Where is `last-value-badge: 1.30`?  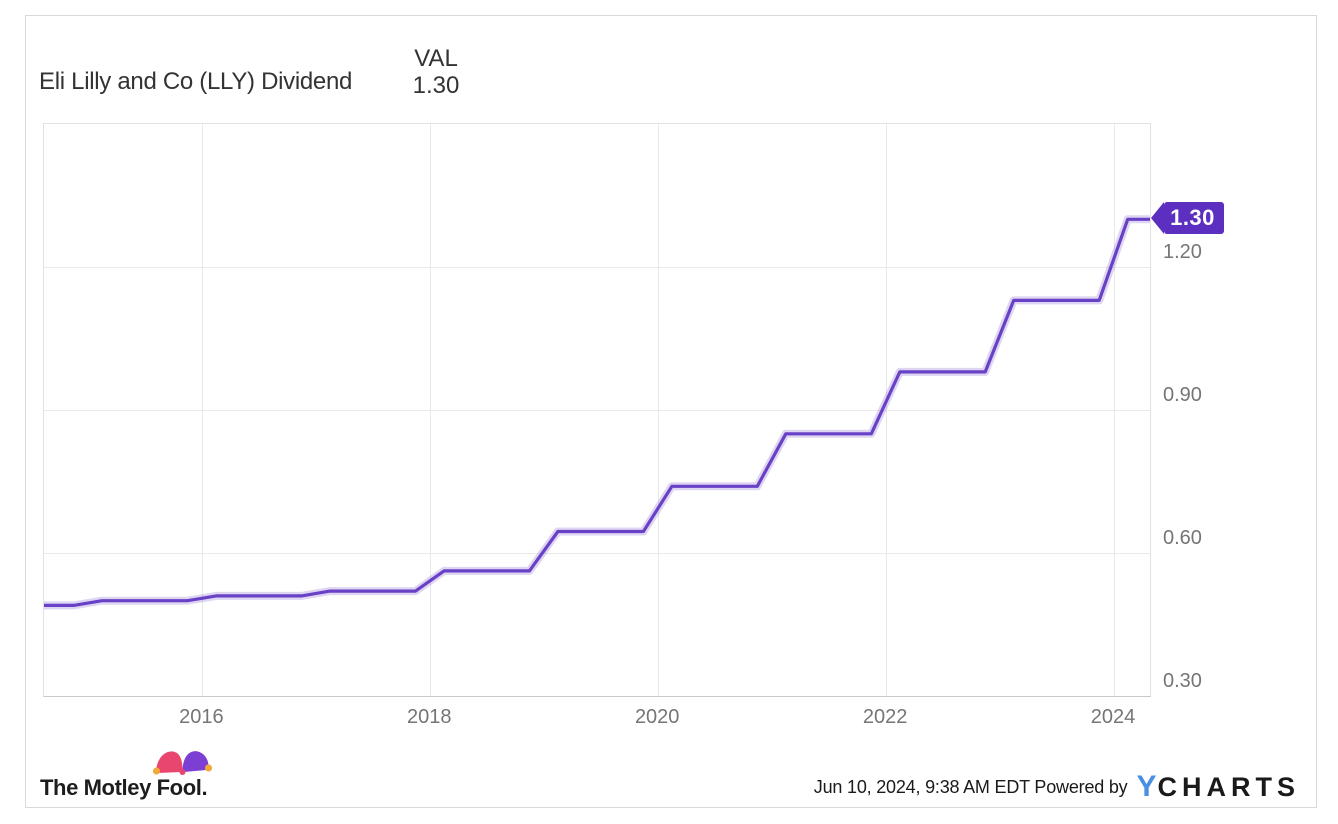
last-value-badge: 1.30 is located at coordinates (1187, 218).